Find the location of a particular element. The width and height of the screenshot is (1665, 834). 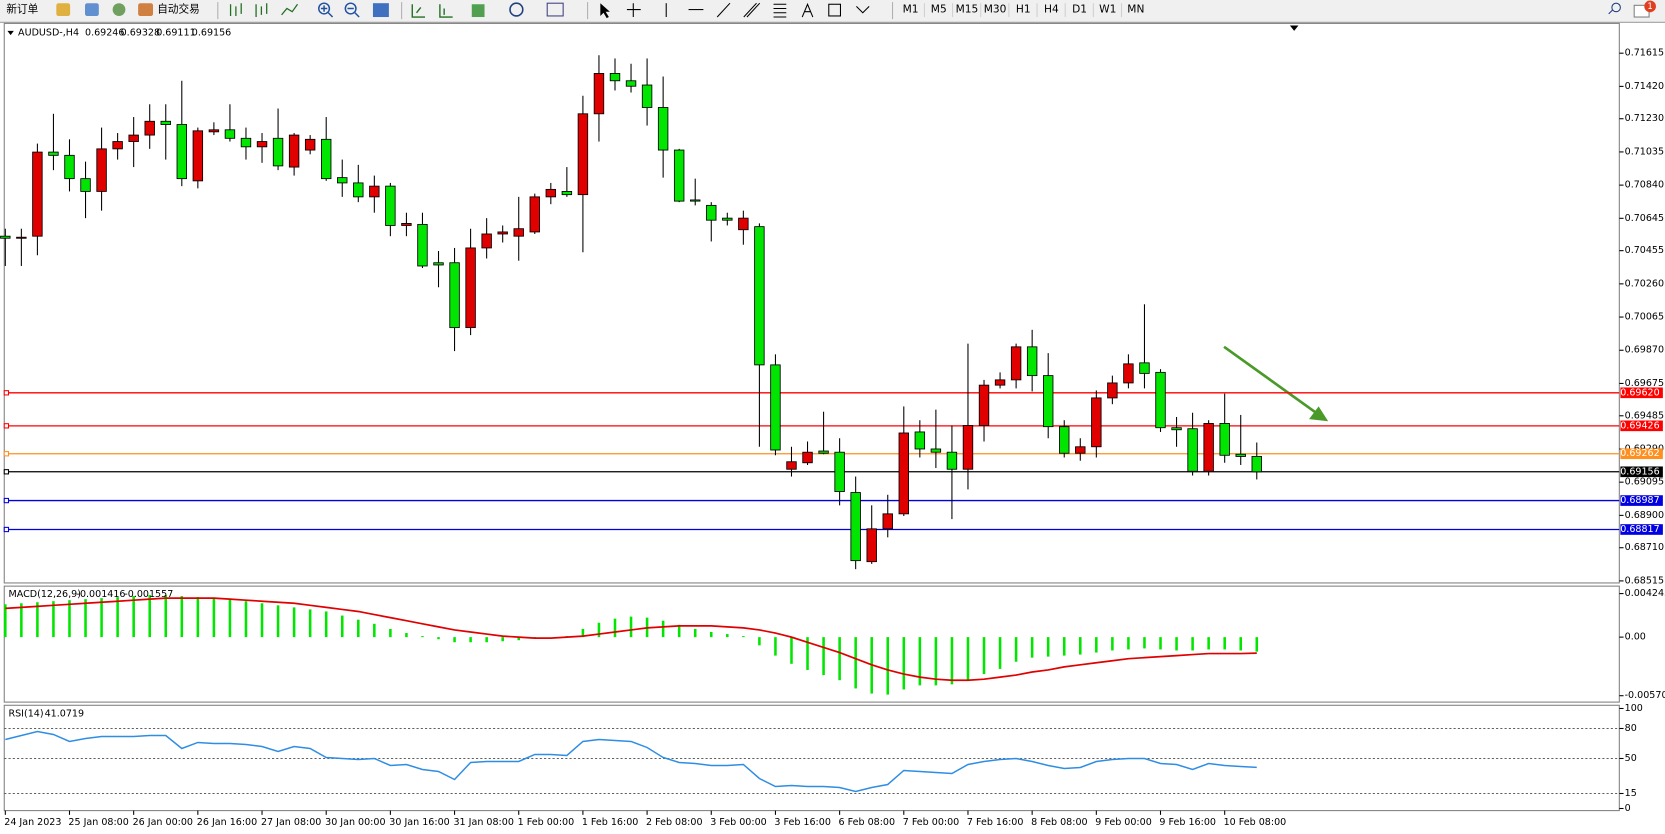

shift-icon is located at coordinates (418, 11).